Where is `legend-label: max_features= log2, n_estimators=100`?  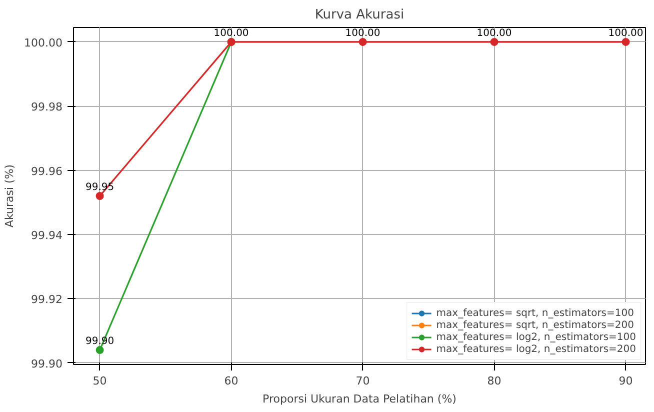
legend-label: max_features= log2, n_estimators=100 is located at coordinates (536, 337).